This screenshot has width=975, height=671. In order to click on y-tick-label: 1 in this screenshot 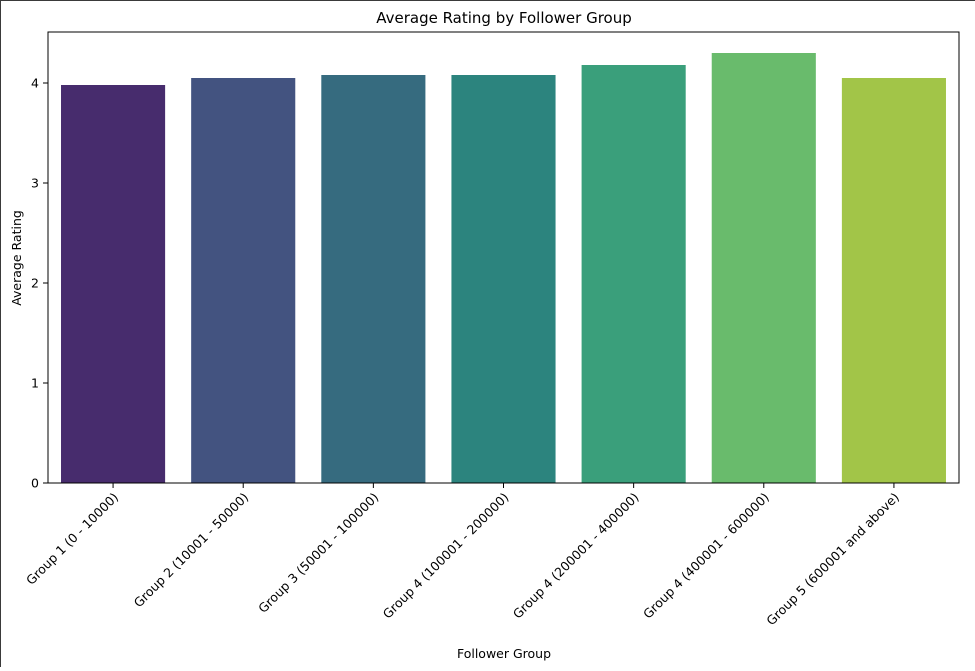, I will do `click(35, 383)`.